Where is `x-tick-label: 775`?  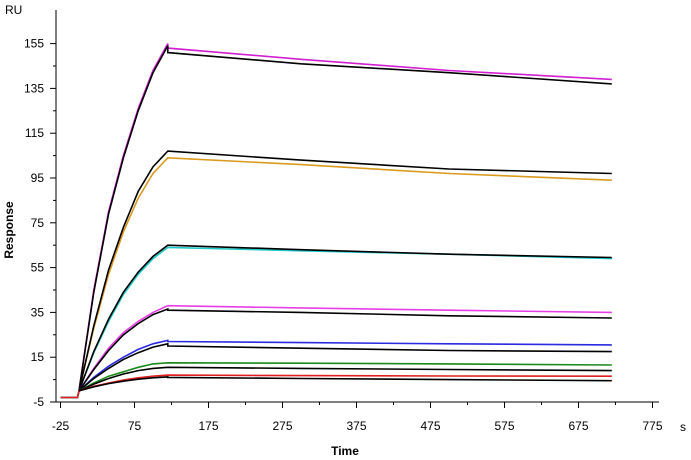
x-tick-label: 775 is located at coordinates (652, 426).